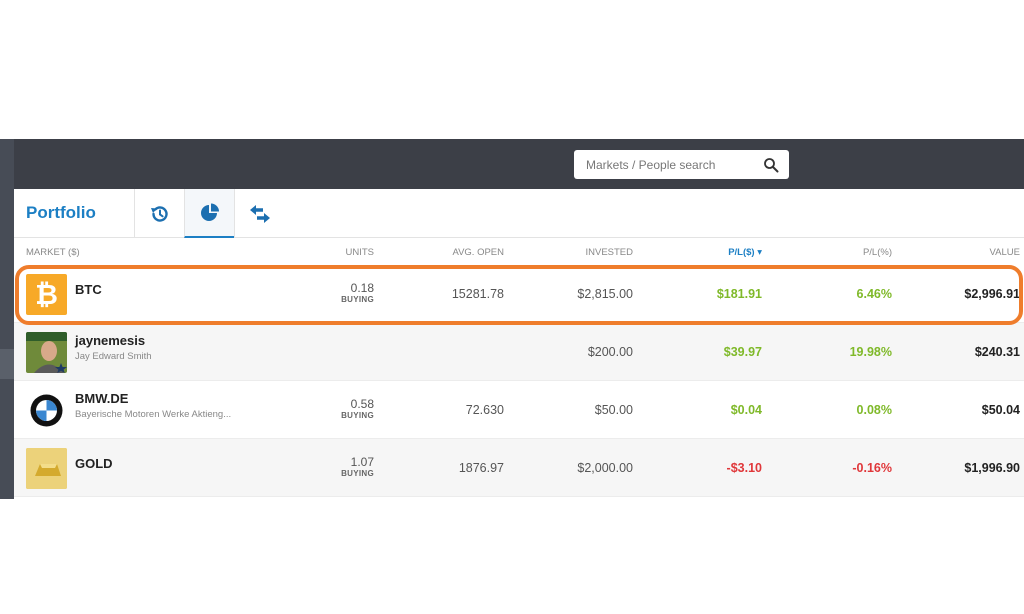 This screenshot has height=614, width=1024. I want to click on search-icon, so click(771, 165).